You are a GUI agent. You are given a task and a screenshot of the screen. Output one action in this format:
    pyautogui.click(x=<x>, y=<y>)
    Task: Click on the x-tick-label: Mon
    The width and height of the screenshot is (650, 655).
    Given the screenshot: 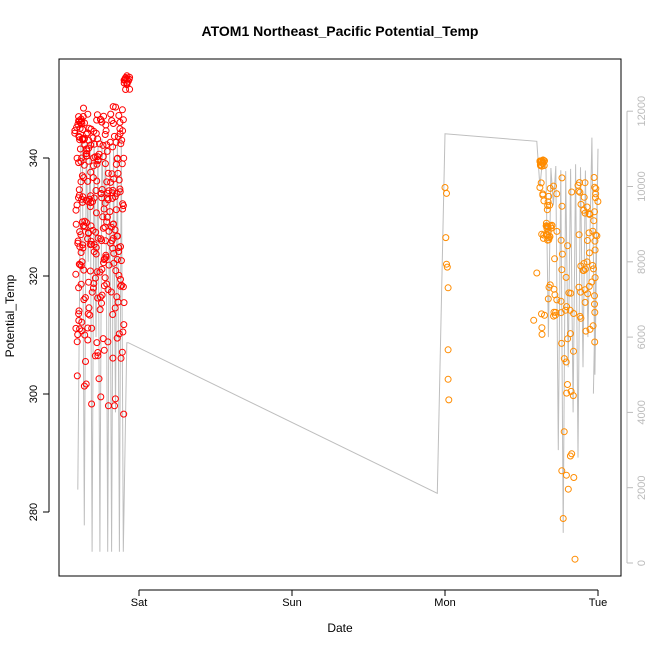 What is the action you would take?
    pyautogui.click(x=444, y=603)
    